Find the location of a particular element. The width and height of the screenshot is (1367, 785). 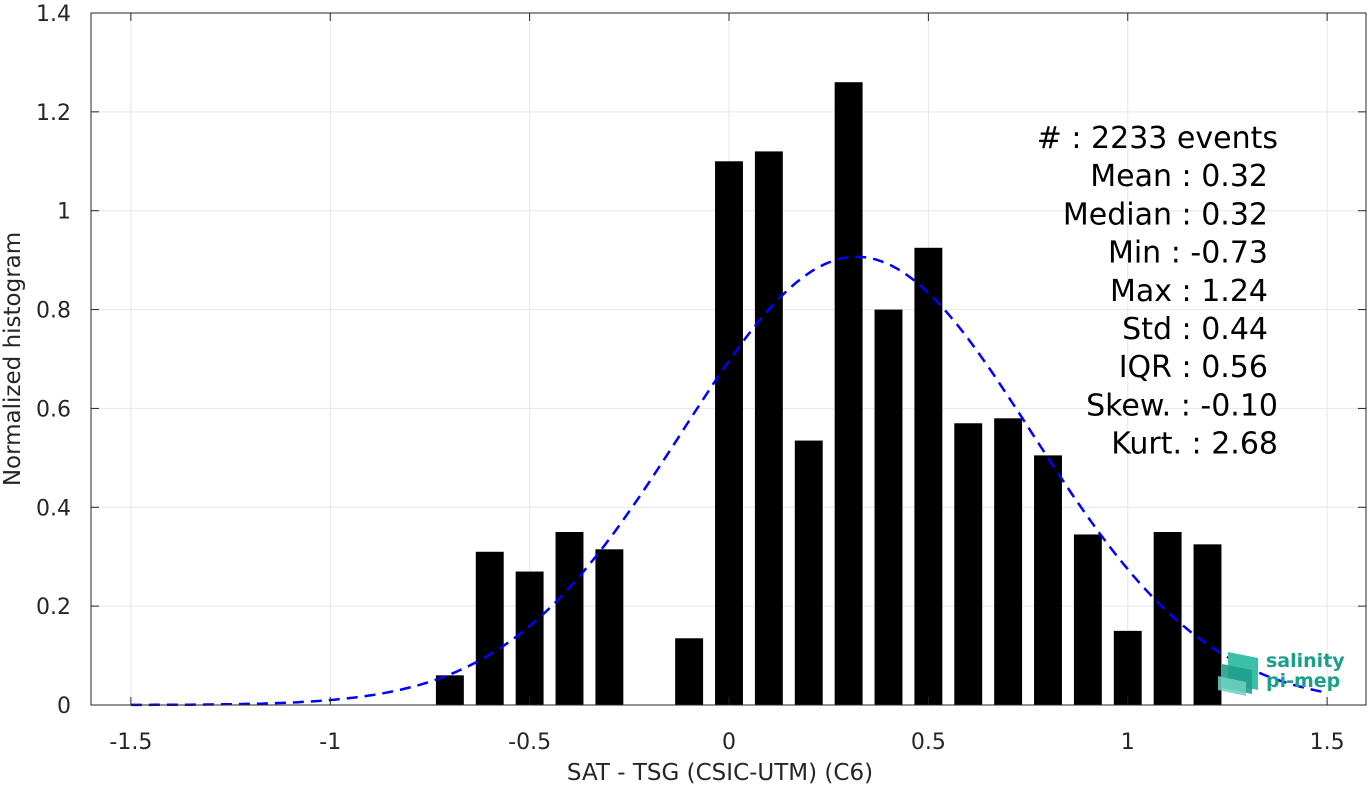

stat-line: IQR : 0.56 is located at coordinates (1193, 367).